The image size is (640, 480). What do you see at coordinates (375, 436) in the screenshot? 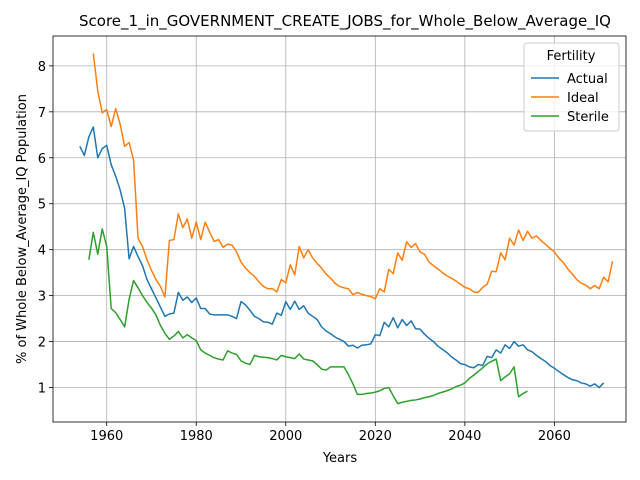
I see `x-tick-label: 2020` at bounding box center [375, 436].